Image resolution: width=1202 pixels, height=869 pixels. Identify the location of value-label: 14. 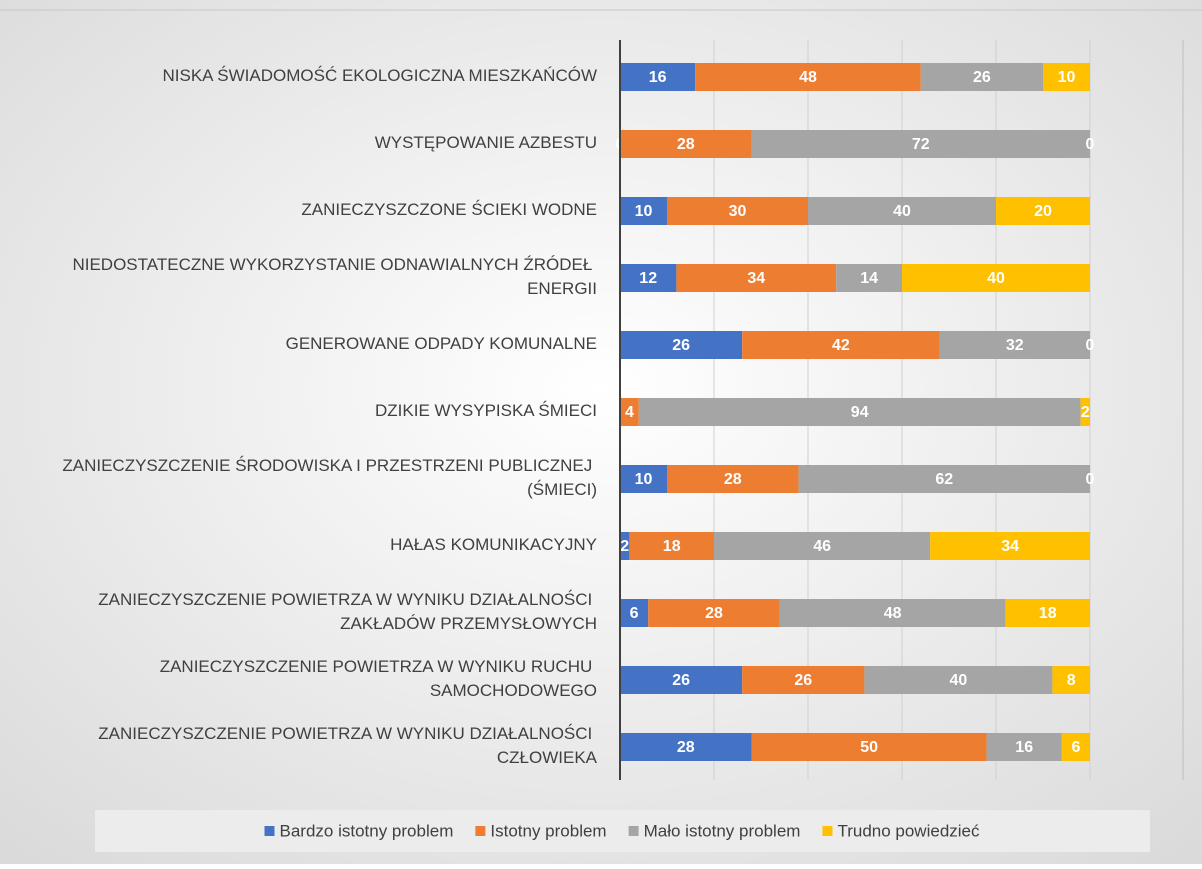
(869, 278).